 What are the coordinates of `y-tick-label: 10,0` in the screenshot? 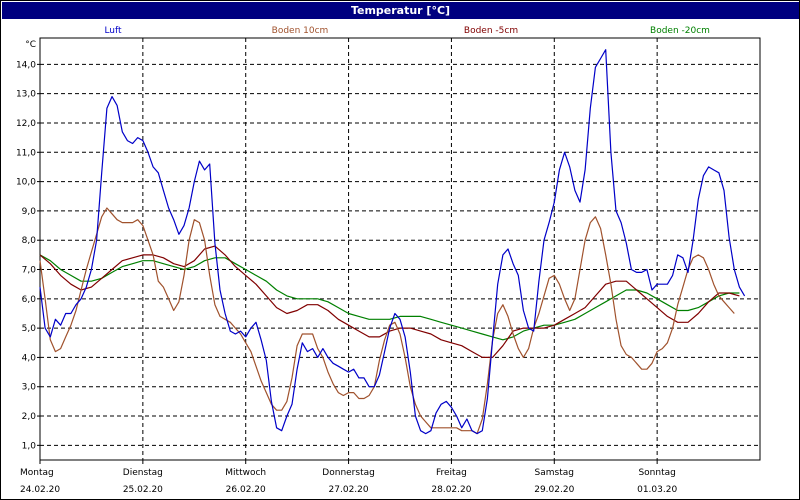 It's located at (26, 183).